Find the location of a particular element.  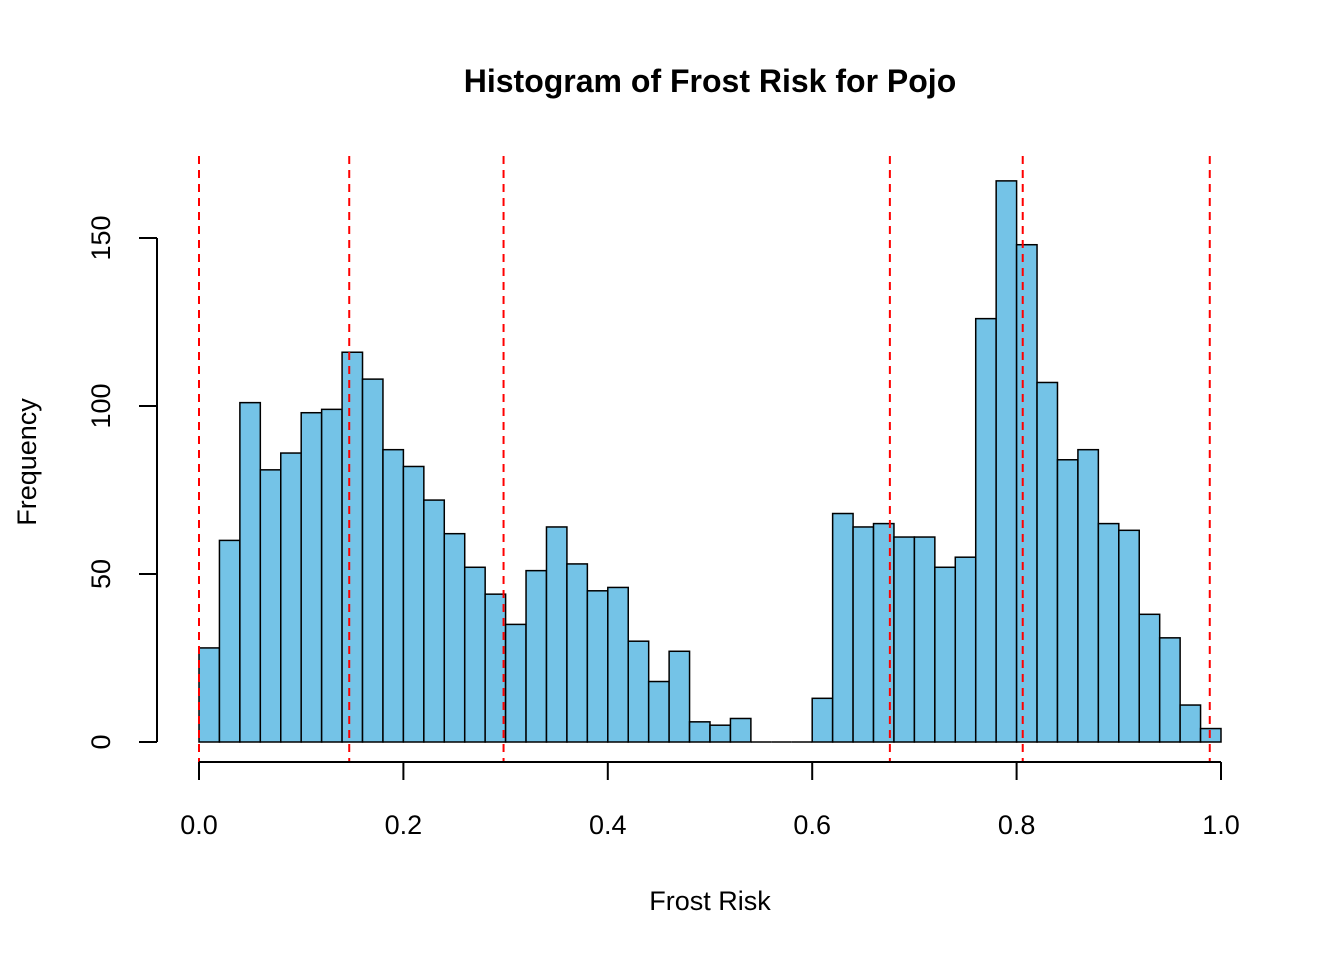

y-axis-label: Frequency is located at coordinates (27, 462).